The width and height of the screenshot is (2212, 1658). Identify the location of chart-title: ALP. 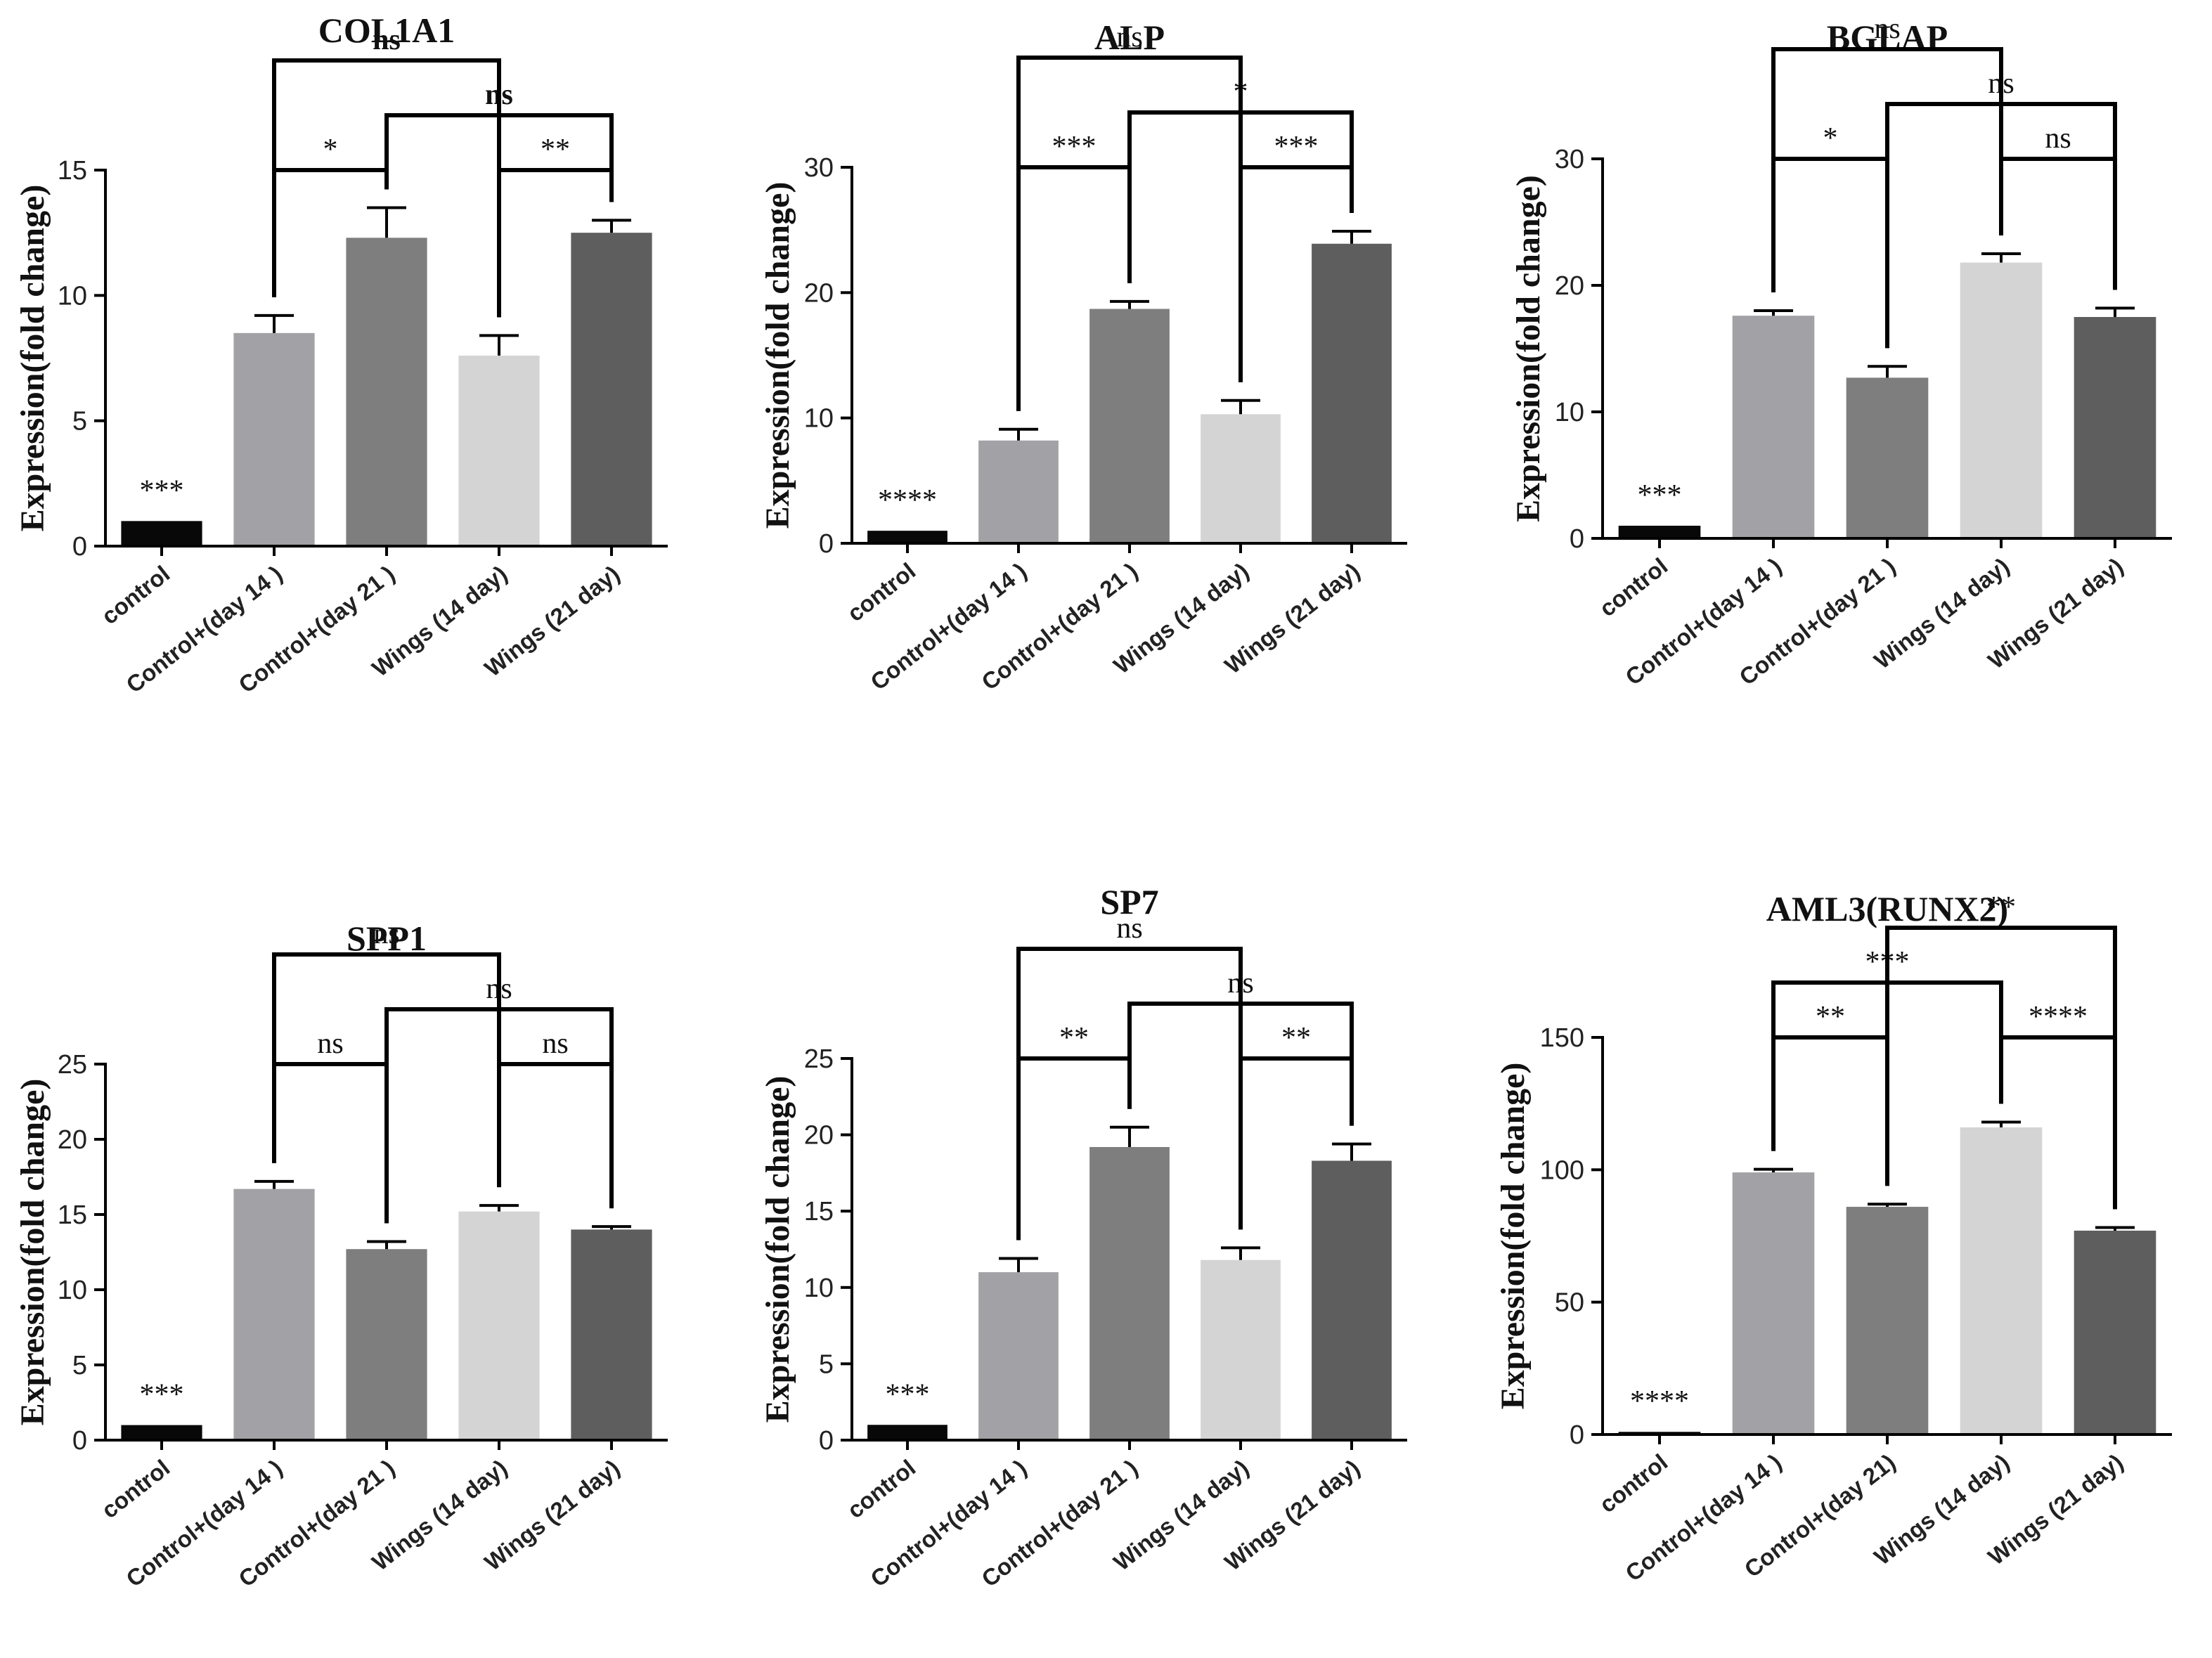
(1129, 37).